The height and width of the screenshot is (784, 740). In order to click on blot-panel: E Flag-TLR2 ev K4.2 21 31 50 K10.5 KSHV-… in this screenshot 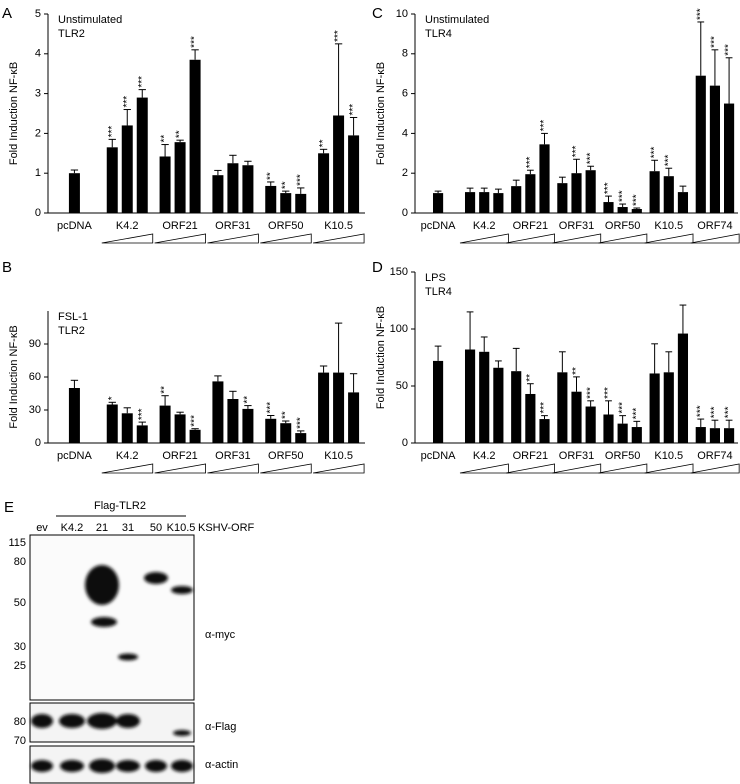, I will do `click(129, 641)`.